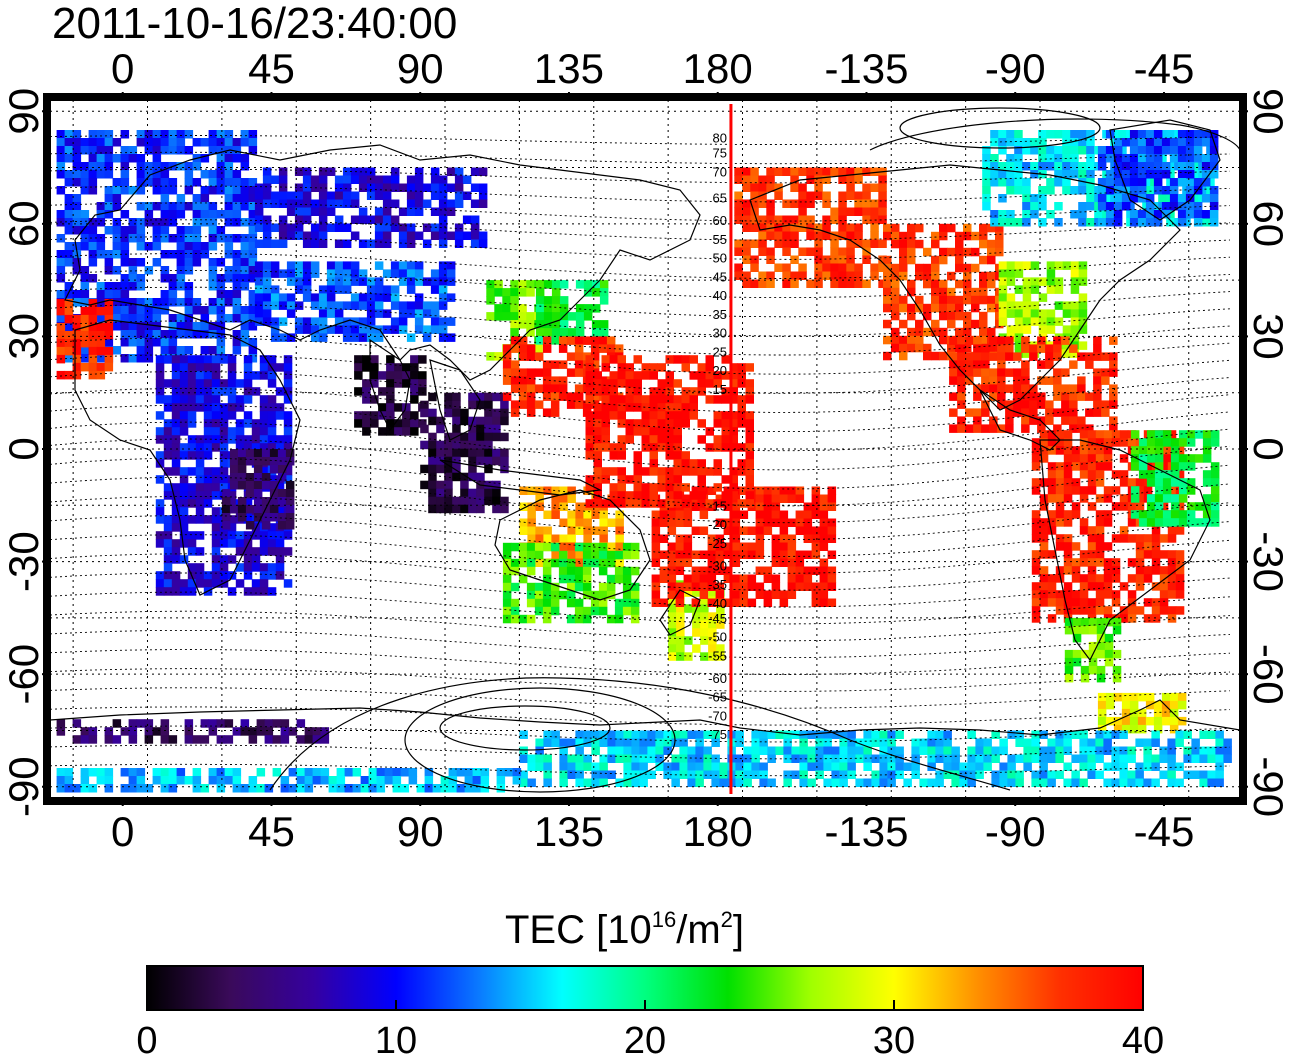  Describe the element at coordinates (1033, 384) in the screenshot. I see `tec-region-central-america` at that location.